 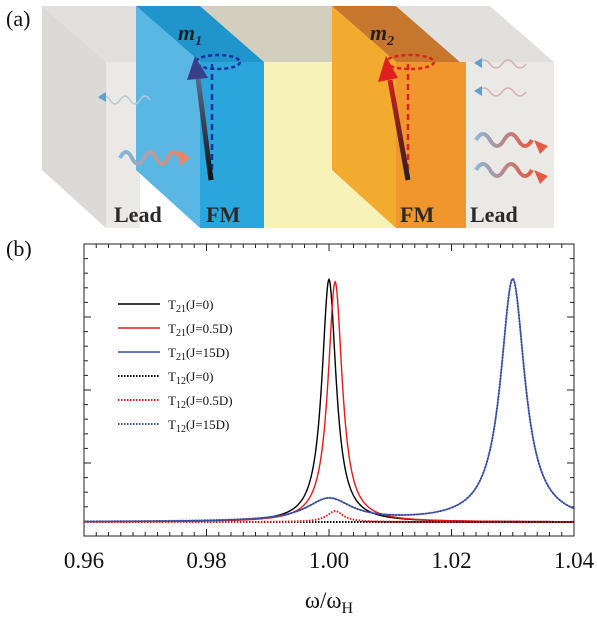 I want to click on x-tick-label: 0.98, so click(x=206, y=560).